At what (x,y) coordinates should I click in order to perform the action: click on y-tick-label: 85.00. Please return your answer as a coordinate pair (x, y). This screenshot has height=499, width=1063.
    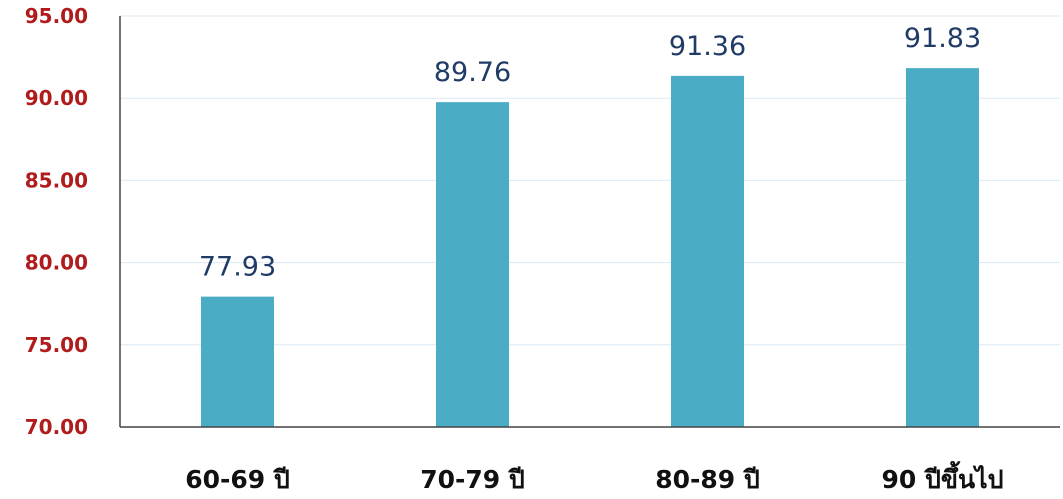
    Looking at the image, I should click on (56, 180).